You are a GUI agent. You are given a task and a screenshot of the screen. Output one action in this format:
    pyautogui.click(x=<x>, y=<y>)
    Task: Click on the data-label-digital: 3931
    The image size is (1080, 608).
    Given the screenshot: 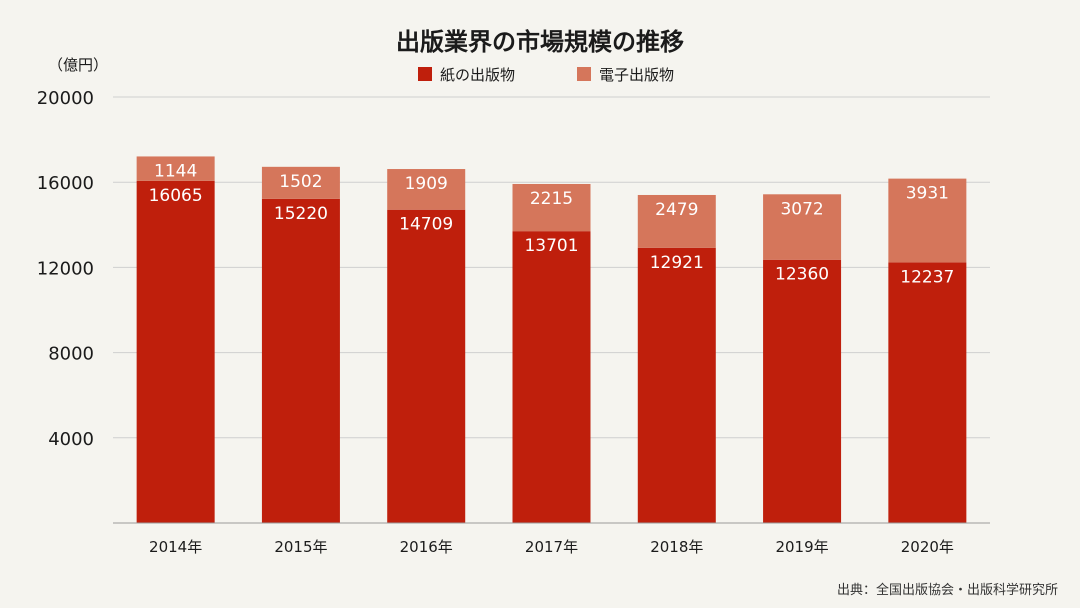 What is the action you would take?
    pyautogui.click(x=927, y=194)
    